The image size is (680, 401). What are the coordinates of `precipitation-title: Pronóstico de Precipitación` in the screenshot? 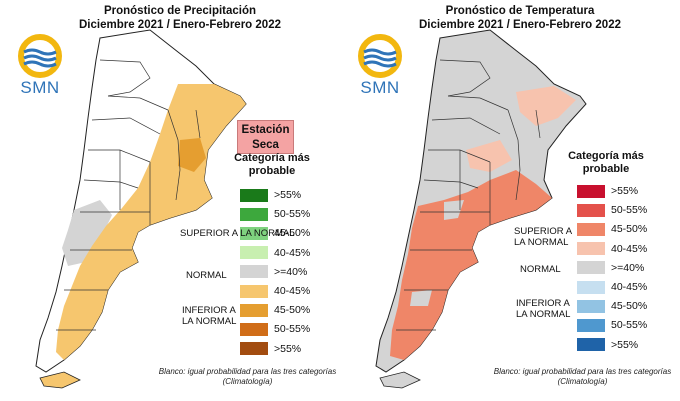 It's located at (180, 11).